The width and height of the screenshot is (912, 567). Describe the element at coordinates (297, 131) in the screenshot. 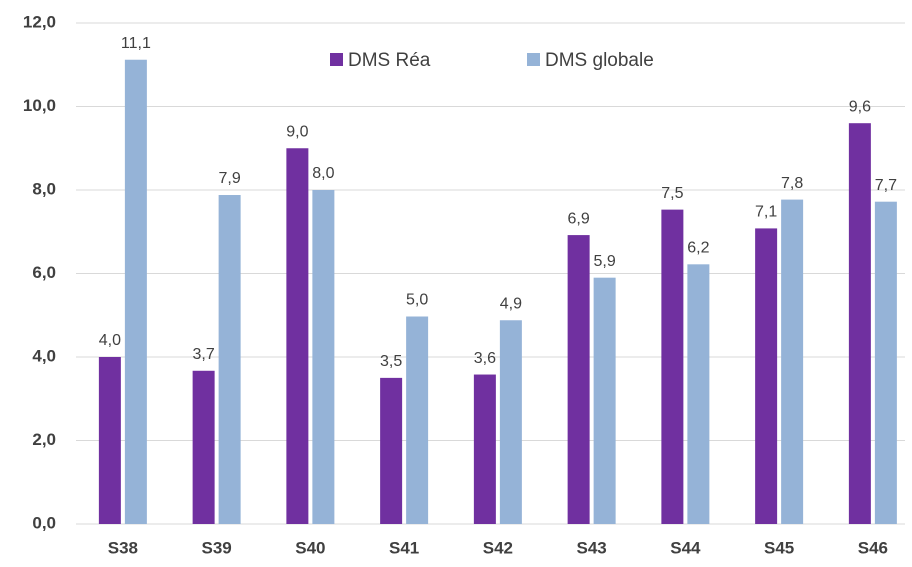

I see `value-label: 9,0` at that location.